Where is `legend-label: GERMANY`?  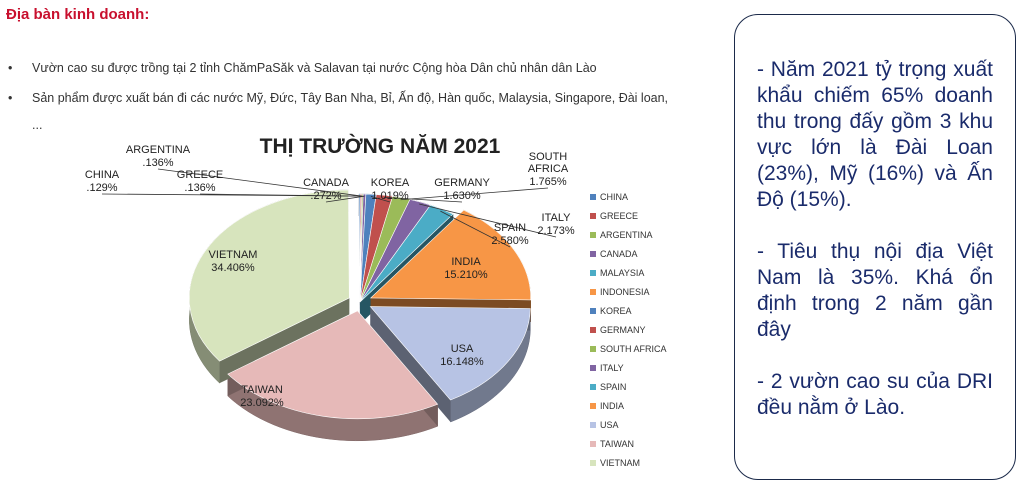 legend-label: GERMANY is located at coordinates (623, 330).